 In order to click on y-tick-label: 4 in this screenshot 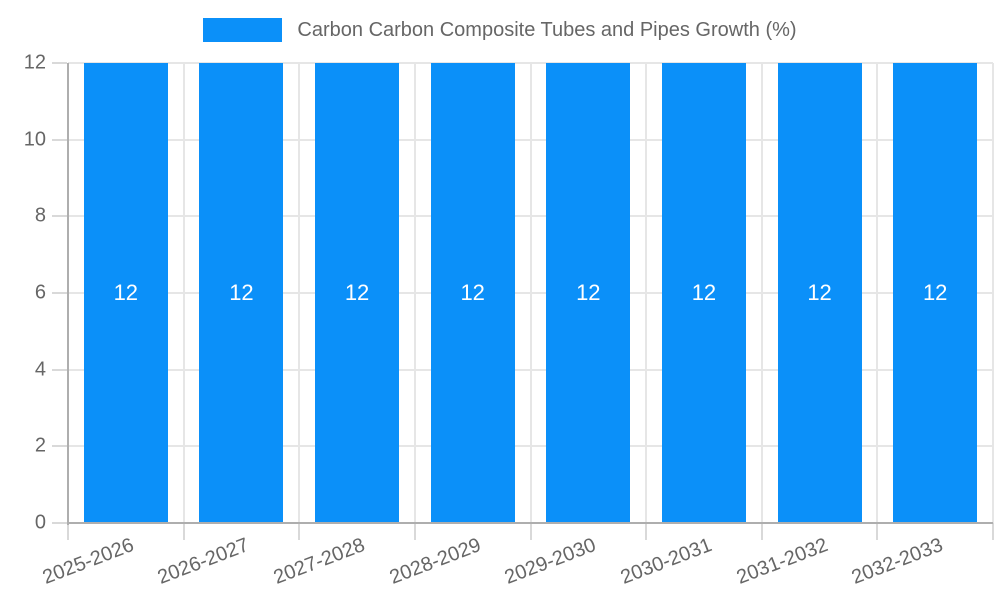, I will do `click(40, 369)`.